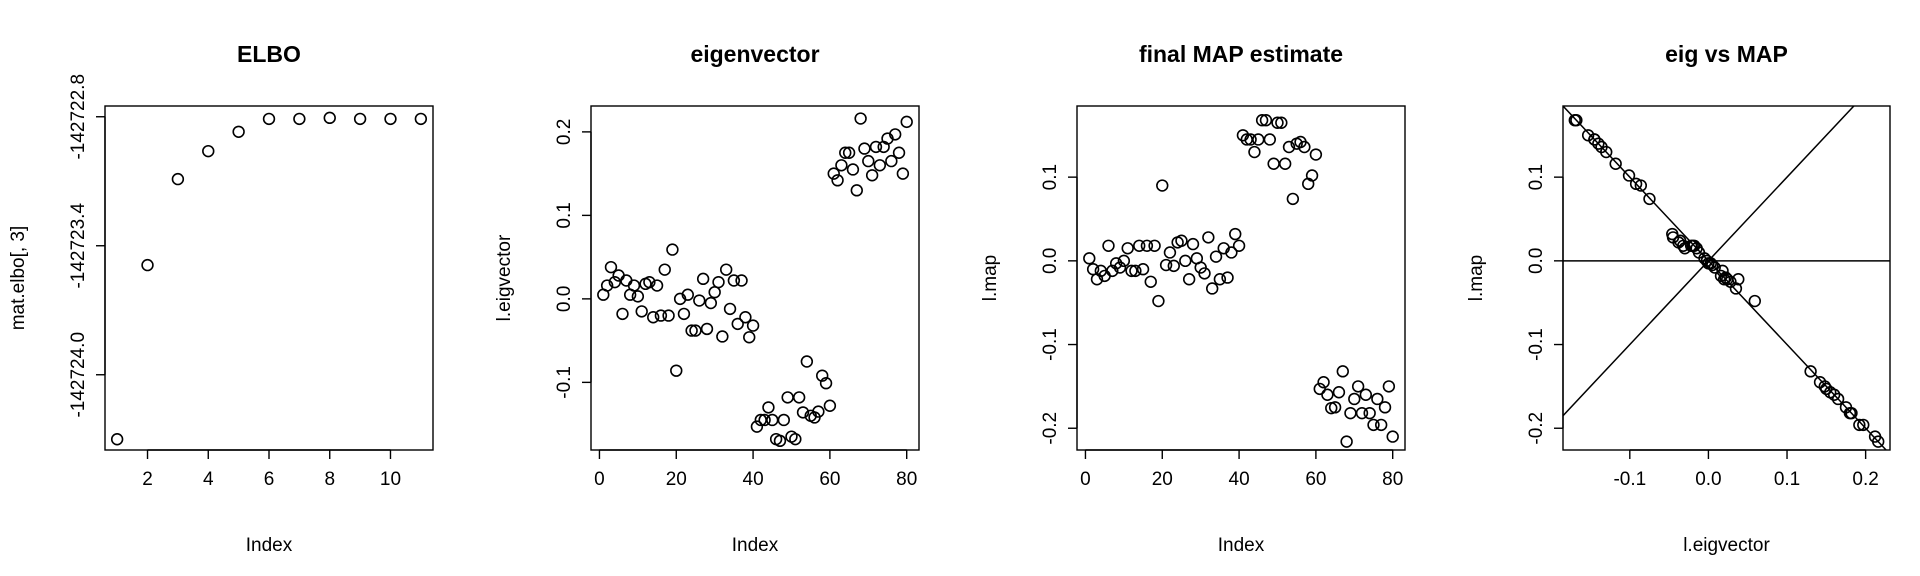  Describe the element at coordinates (390, 479) in the screenshot. I see `x-tick-label: 10` at that location.